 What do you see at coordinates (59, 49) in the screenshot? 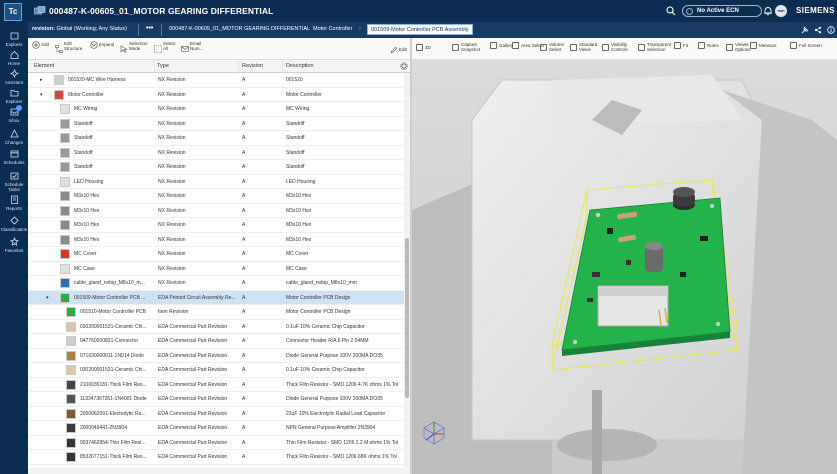
I see `structure-icon` at bounding box center [59, 49].